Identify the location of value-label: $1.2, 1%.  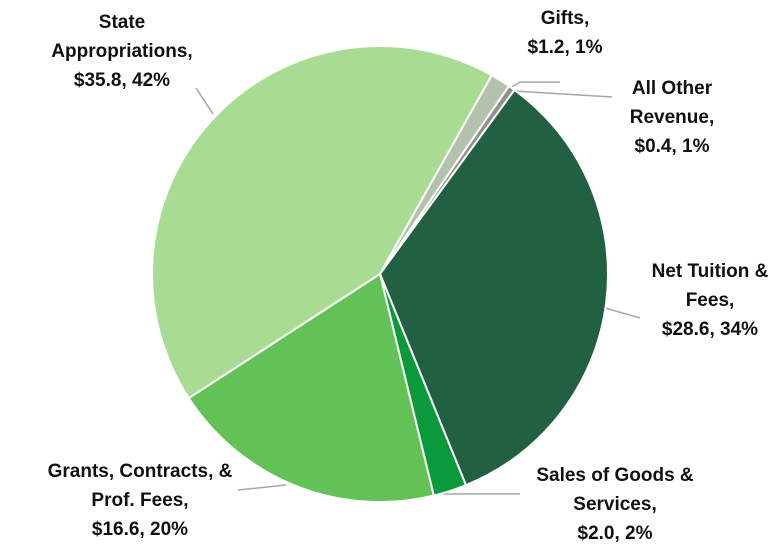
(565, 47).